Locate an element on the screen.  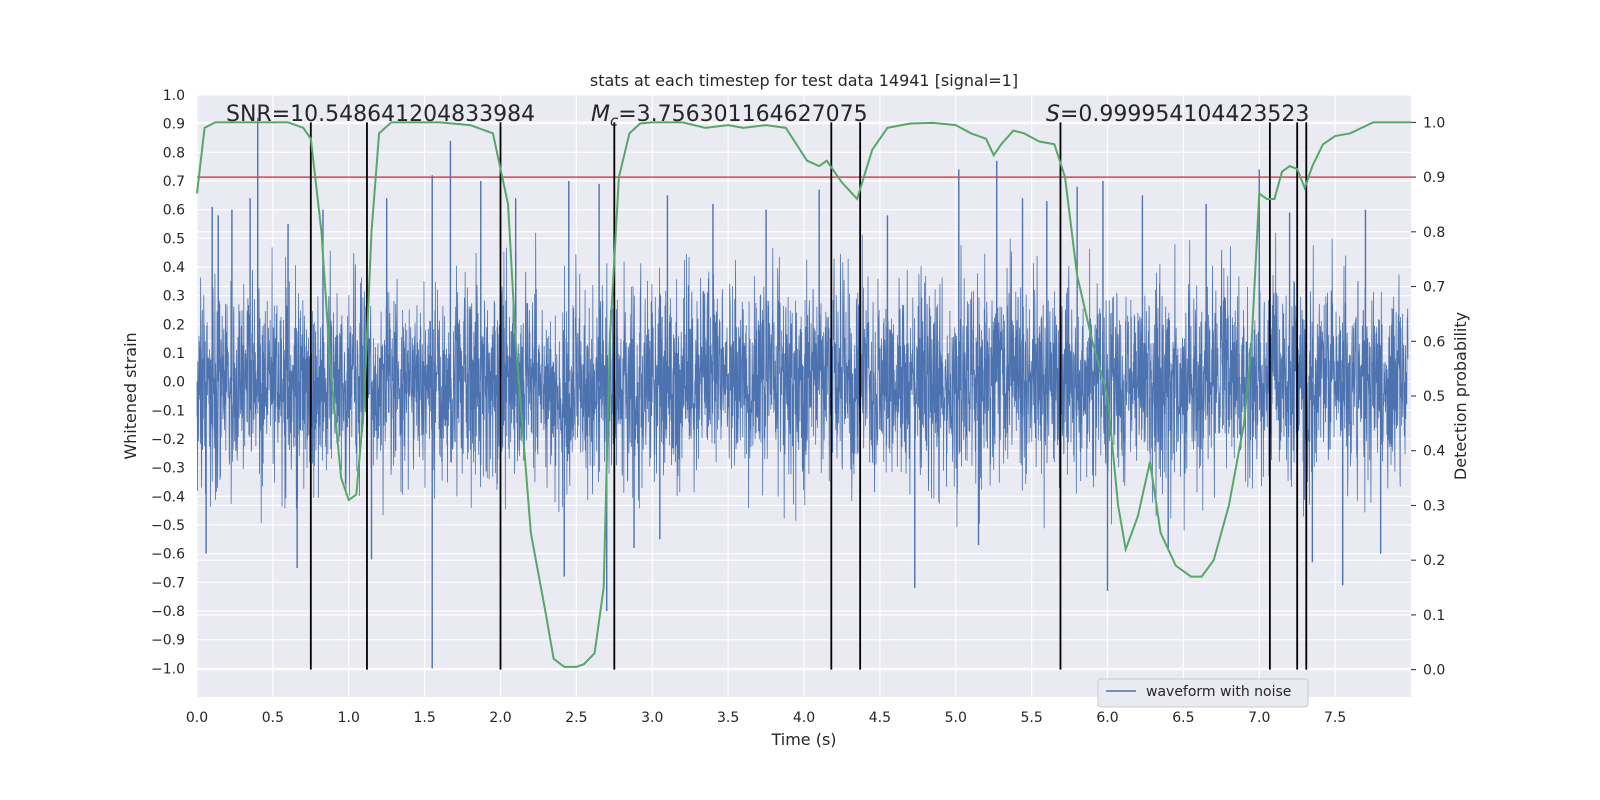
x-tick-label: 1.5 is located at coordinates (424, 718).